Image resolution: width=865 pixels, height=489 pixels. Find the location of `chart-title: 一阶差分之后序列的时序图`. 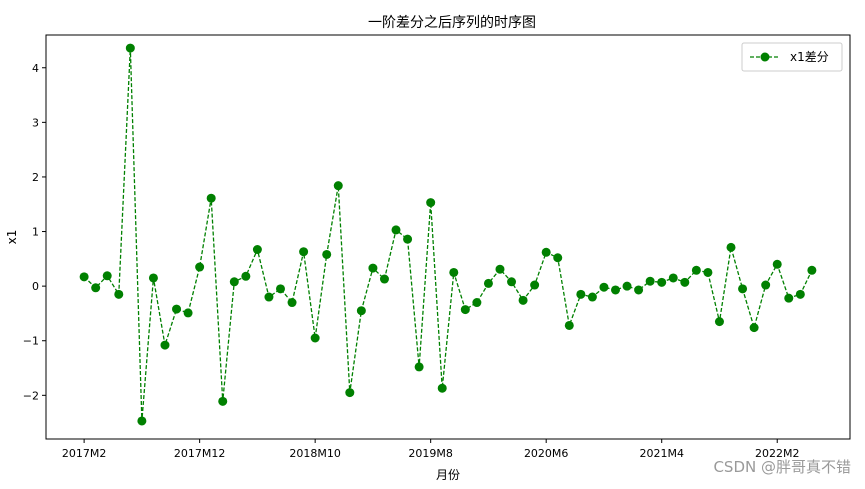

chart-title: 一阶差分之后序列的时序图 is located at coordinates (452, 23).